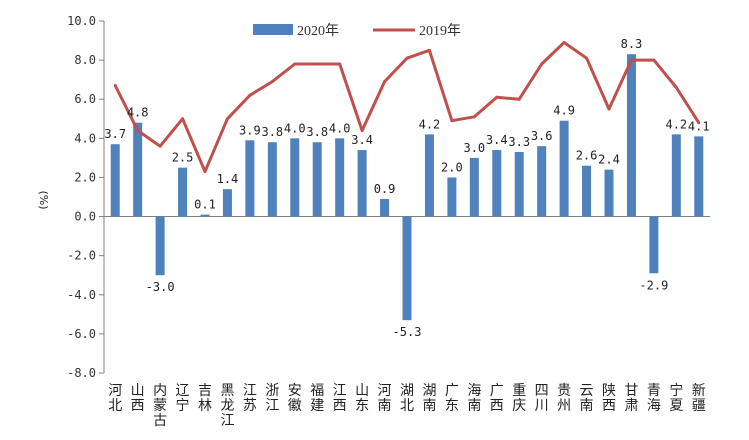 The width and height of the screenshot is (749, 440). What do you see at coordinates (183, 398) in the screenshot?
I see `category-label: 辽宁` at bounding box center [183, 398].